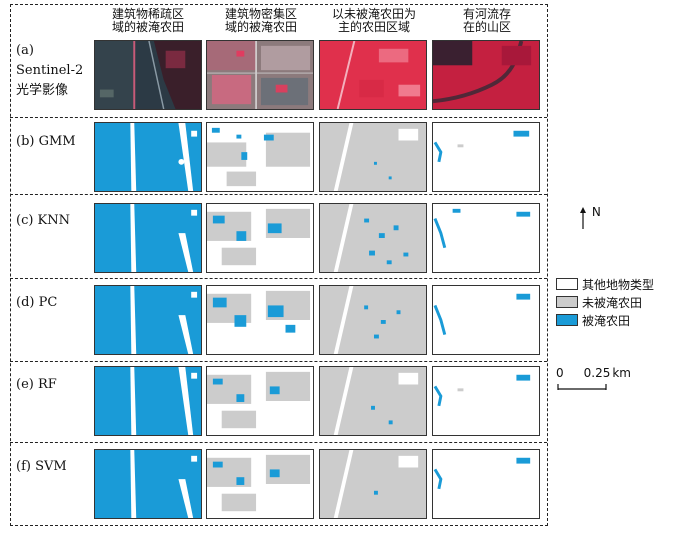 The image size is (700, 535). I want to click on legend-item-flooded: 被淹农田, so click(605, 320).